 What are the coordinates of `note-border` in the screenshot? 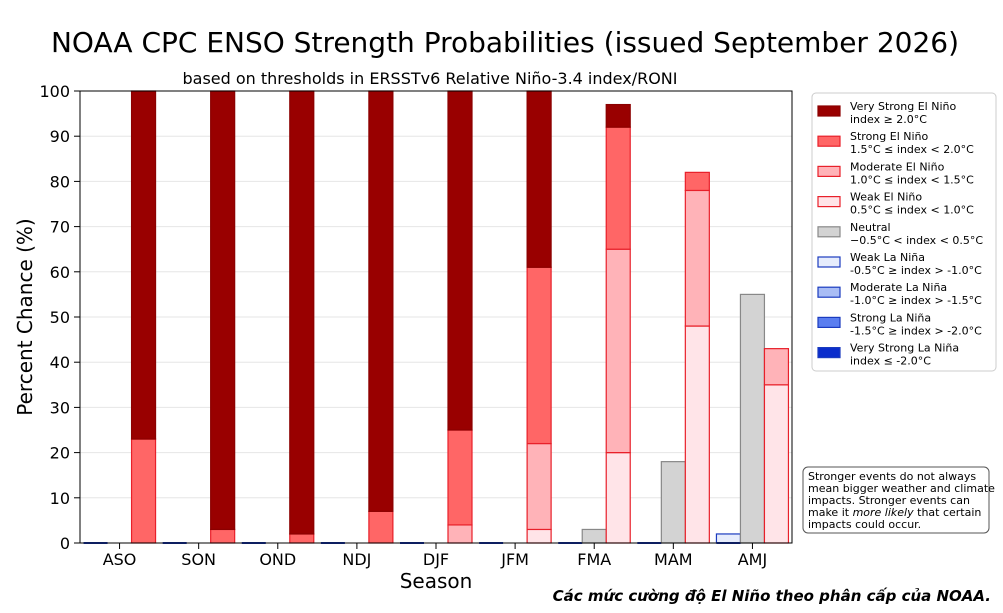 It's located at (896, 500).